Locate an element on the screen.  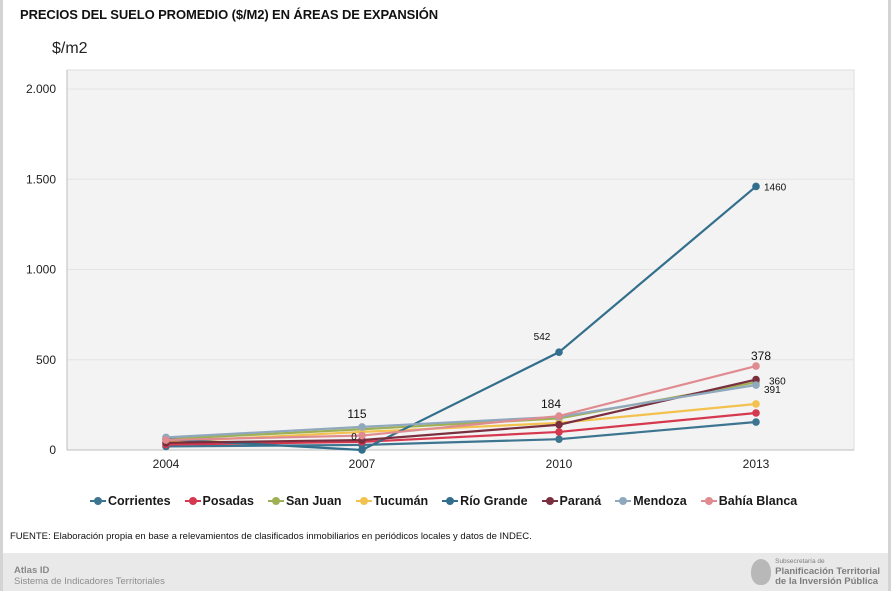
legend-item: Río Grande is located at coordinates (485, 501).